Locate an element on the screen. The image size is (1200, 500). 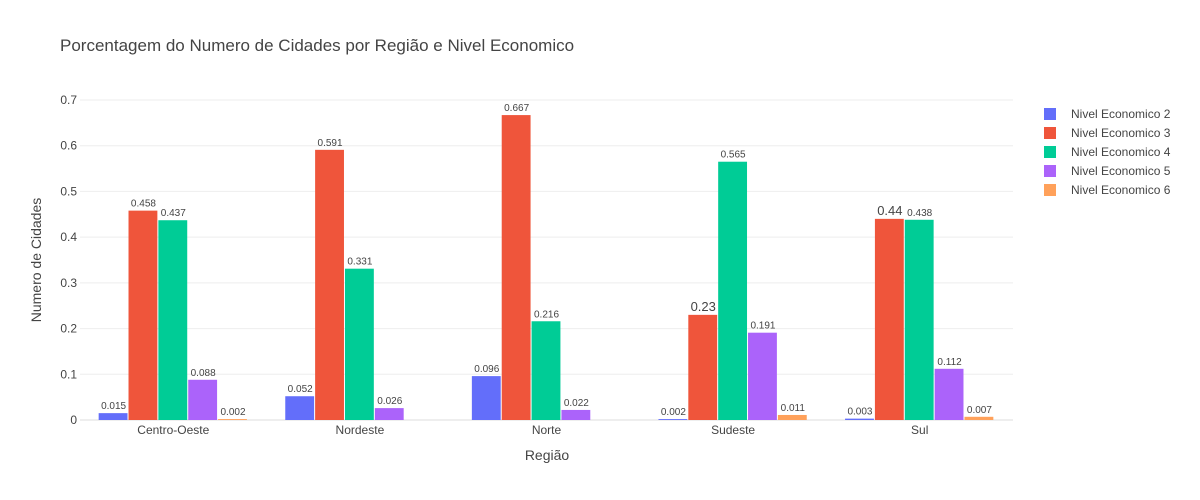
x-tick-label: Nordeste is located at coordinates (360, 430).